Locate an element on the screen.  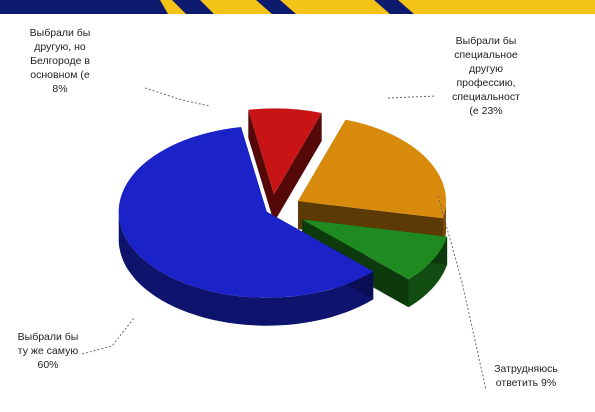
leader-line-orange is located at coordinates (412, 97).